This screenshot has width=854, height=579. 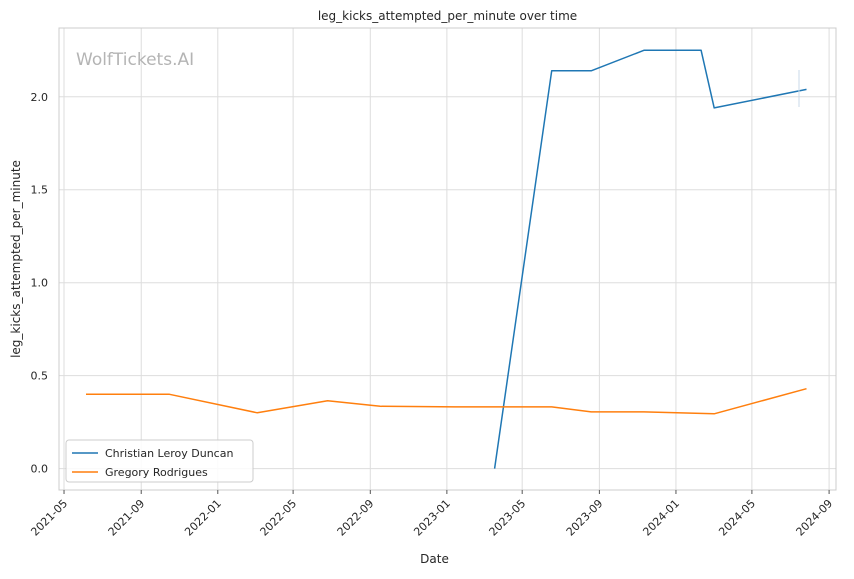 I want to click on y-tick-label: 0.5, so click(x=40, y=376).